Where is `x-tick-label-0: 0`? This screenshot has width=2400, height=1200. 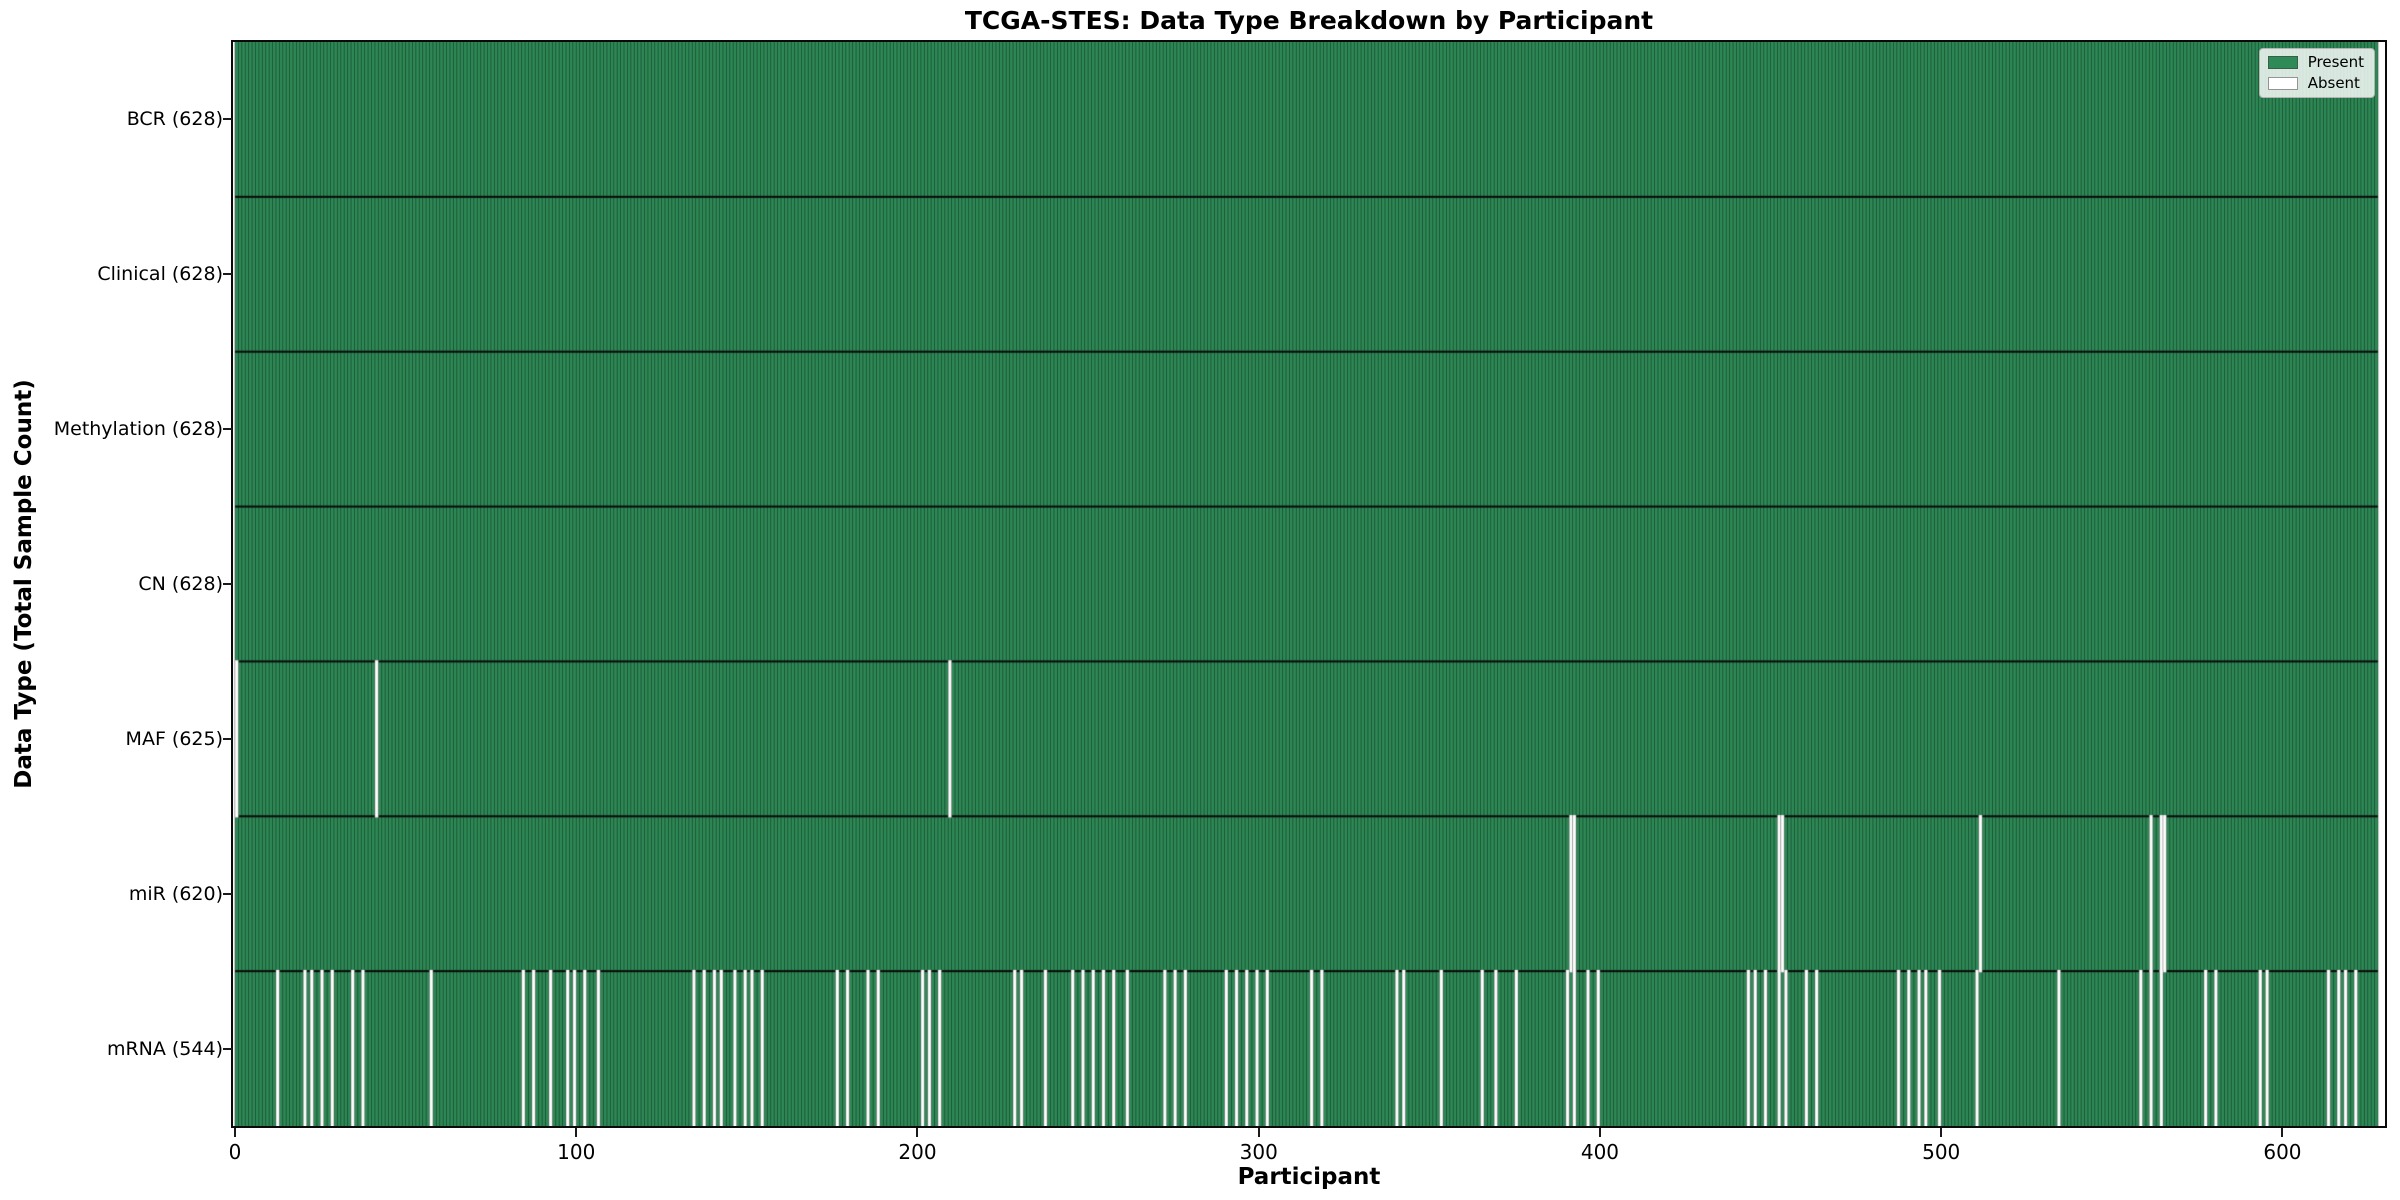 x-tick-label-0: 0 is located at coordinates (235, 1152).